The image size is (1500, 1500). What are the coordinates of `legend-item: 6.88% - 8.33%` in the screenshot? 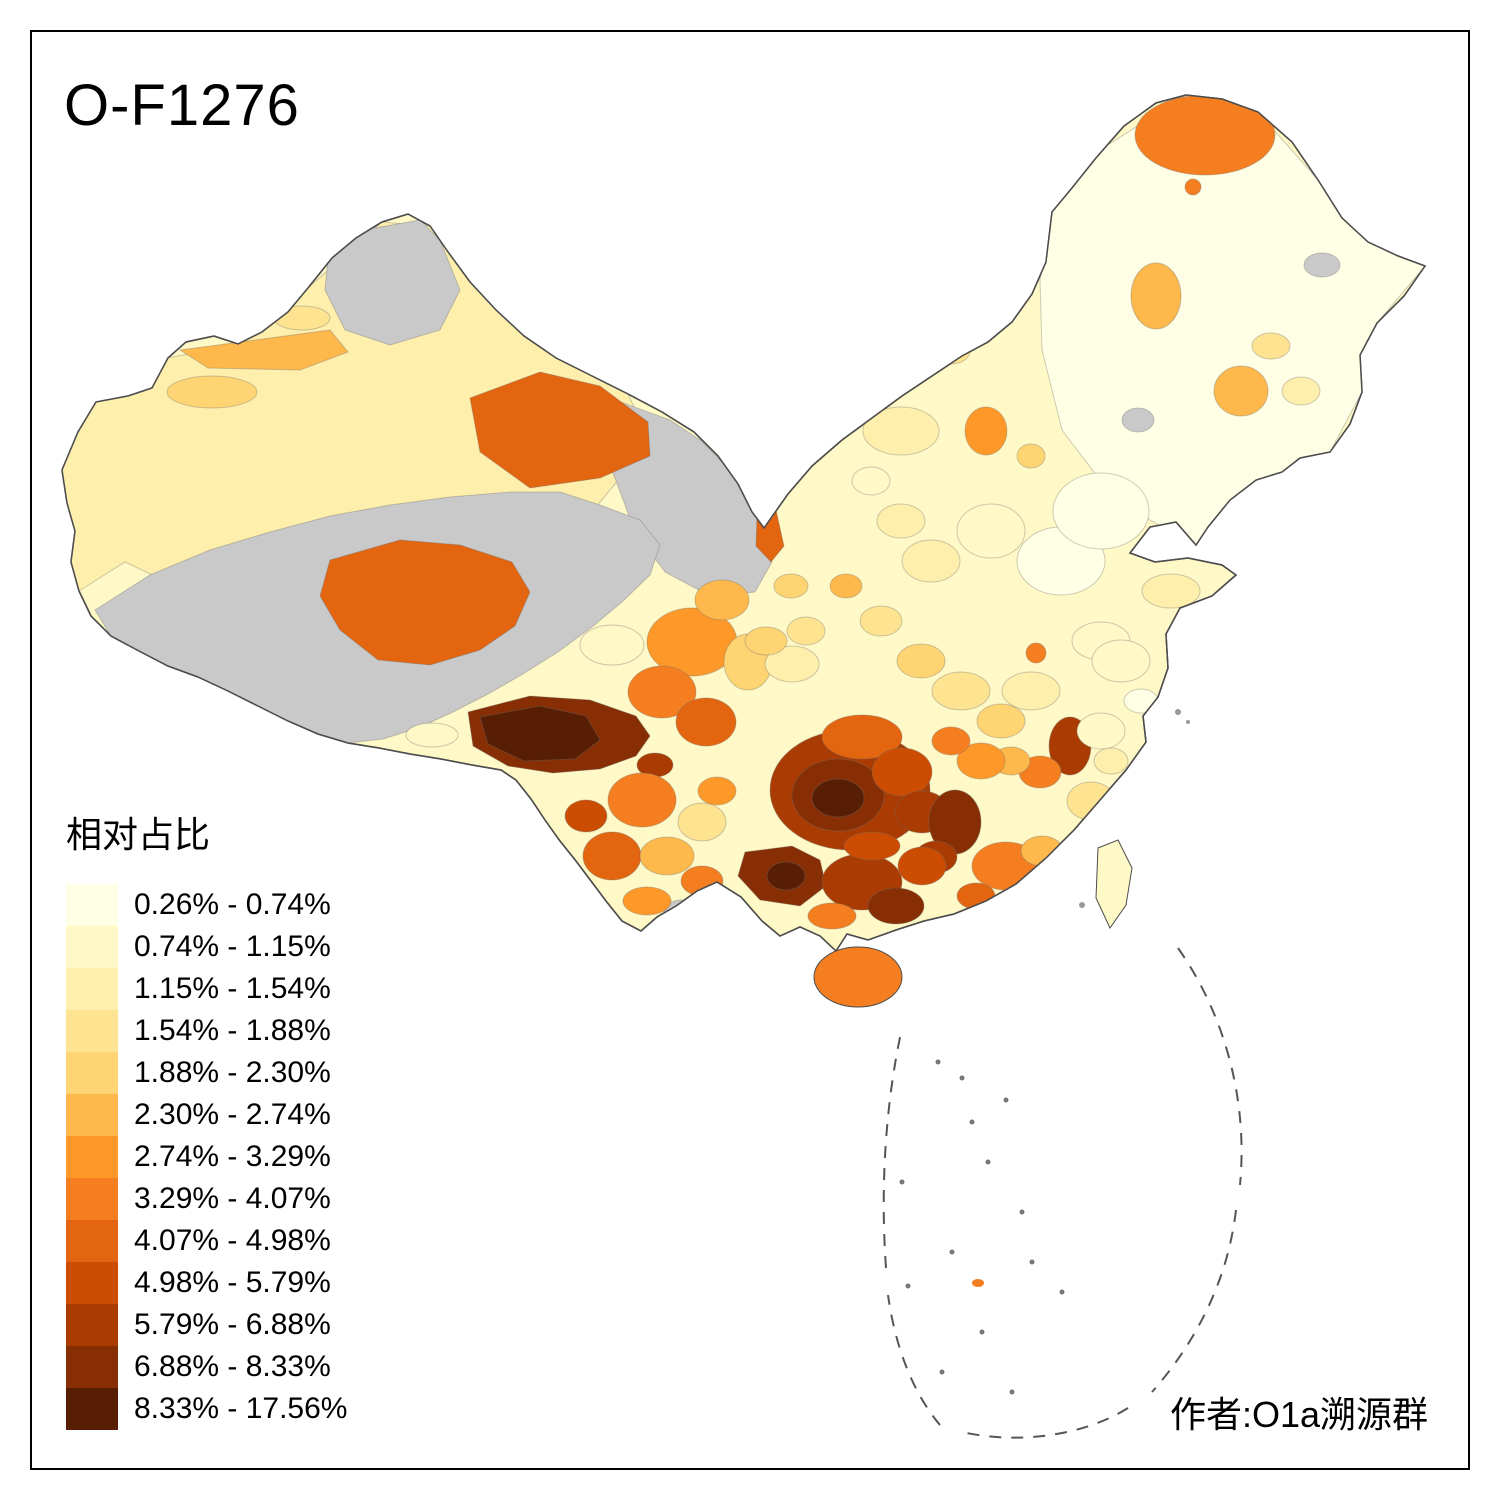 It's located at (206, 1367).